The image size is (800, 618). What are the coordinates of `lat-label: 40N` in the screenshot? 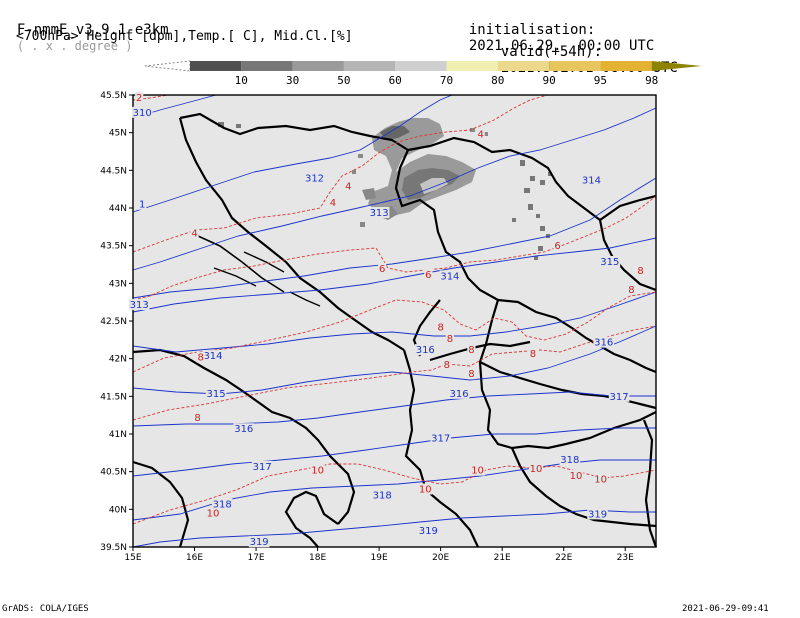 It's located at (118, 510).